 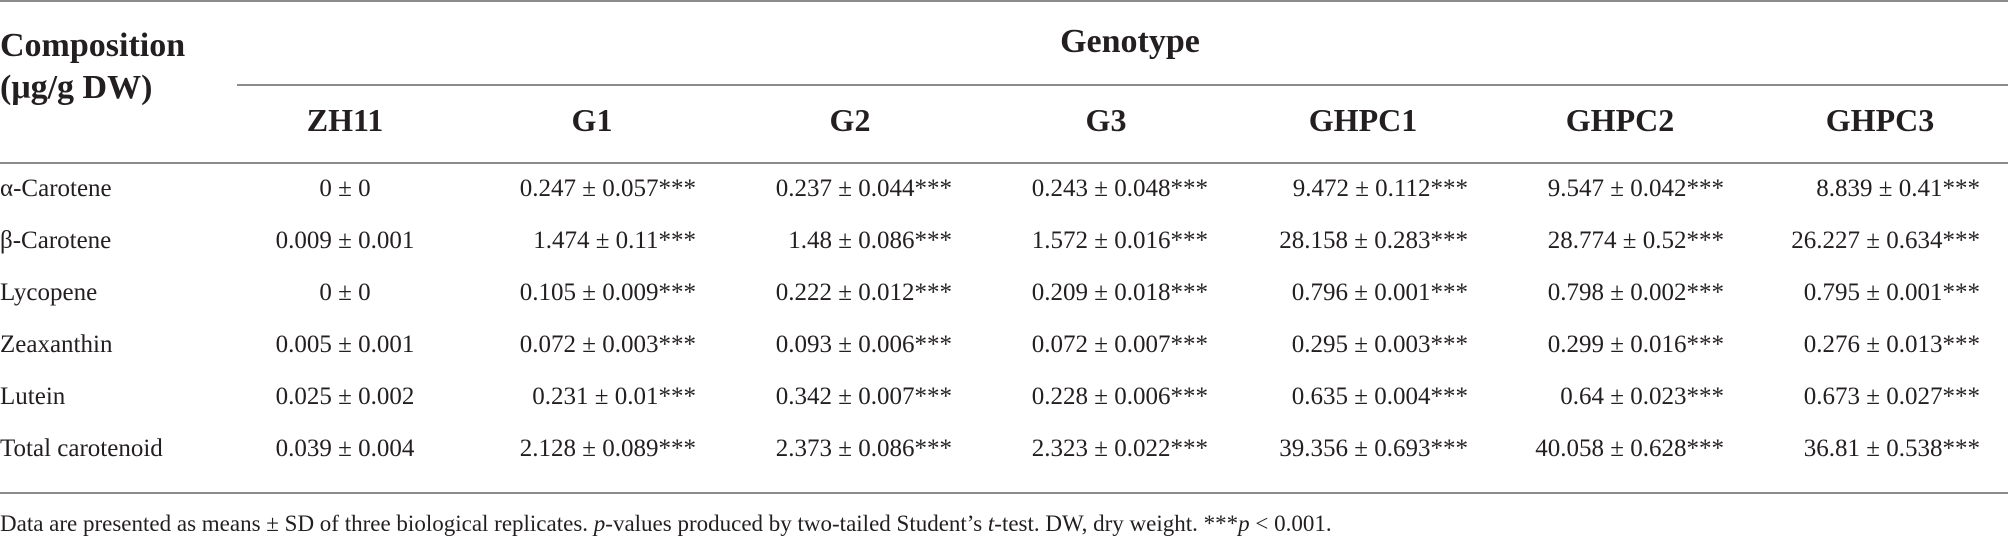 What do you see at coordinates (614, 396) in the screenshot?
I see `cell-g1: 0.231 ± 0.01***` at bounding box center [614, 396].